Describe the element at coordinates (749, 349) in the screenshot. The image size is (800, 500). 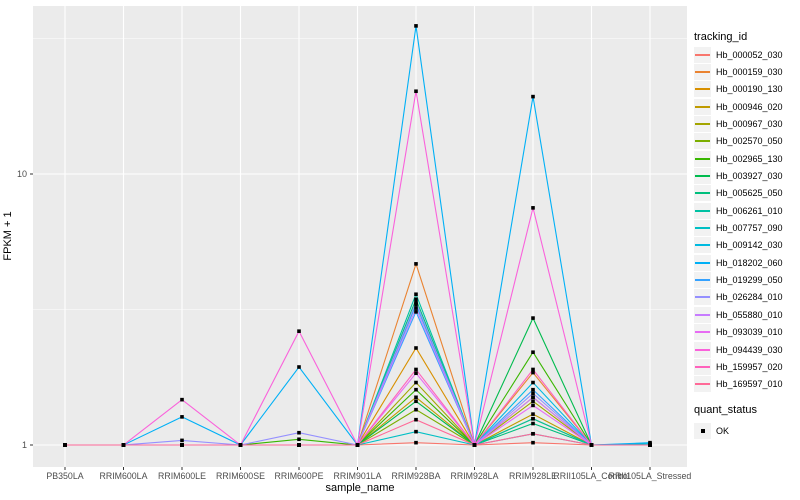
I see `legend-item-label: Hb_094439_030` at that location.